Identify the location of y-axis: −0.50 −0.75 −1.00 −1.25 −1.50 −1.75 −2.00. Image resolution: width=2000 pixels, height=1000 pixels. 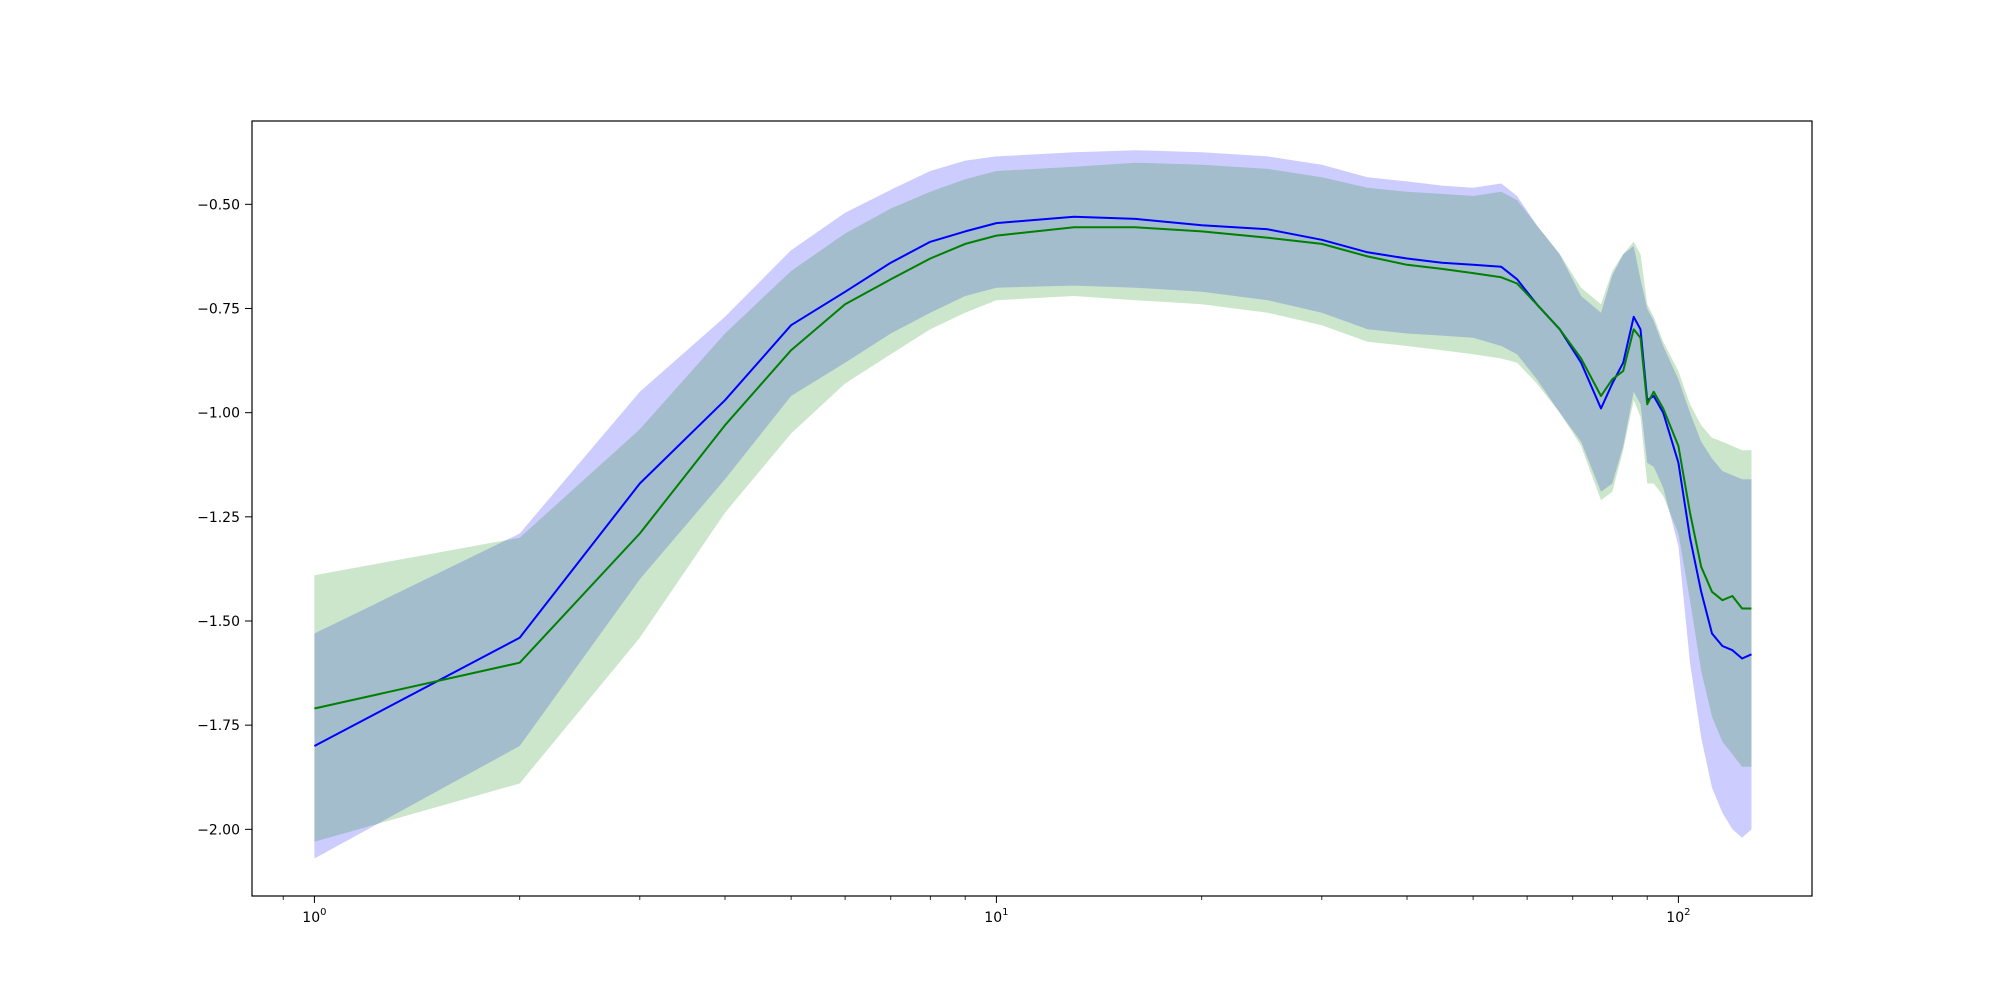
(224, 517).